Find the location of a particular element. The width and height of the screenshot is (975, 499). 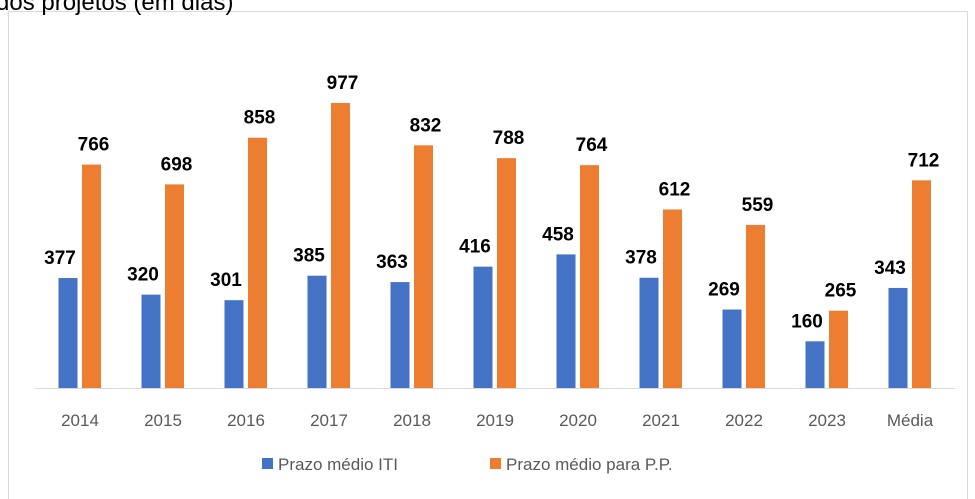

data-label: 559 is located at coordinates (758, 205).